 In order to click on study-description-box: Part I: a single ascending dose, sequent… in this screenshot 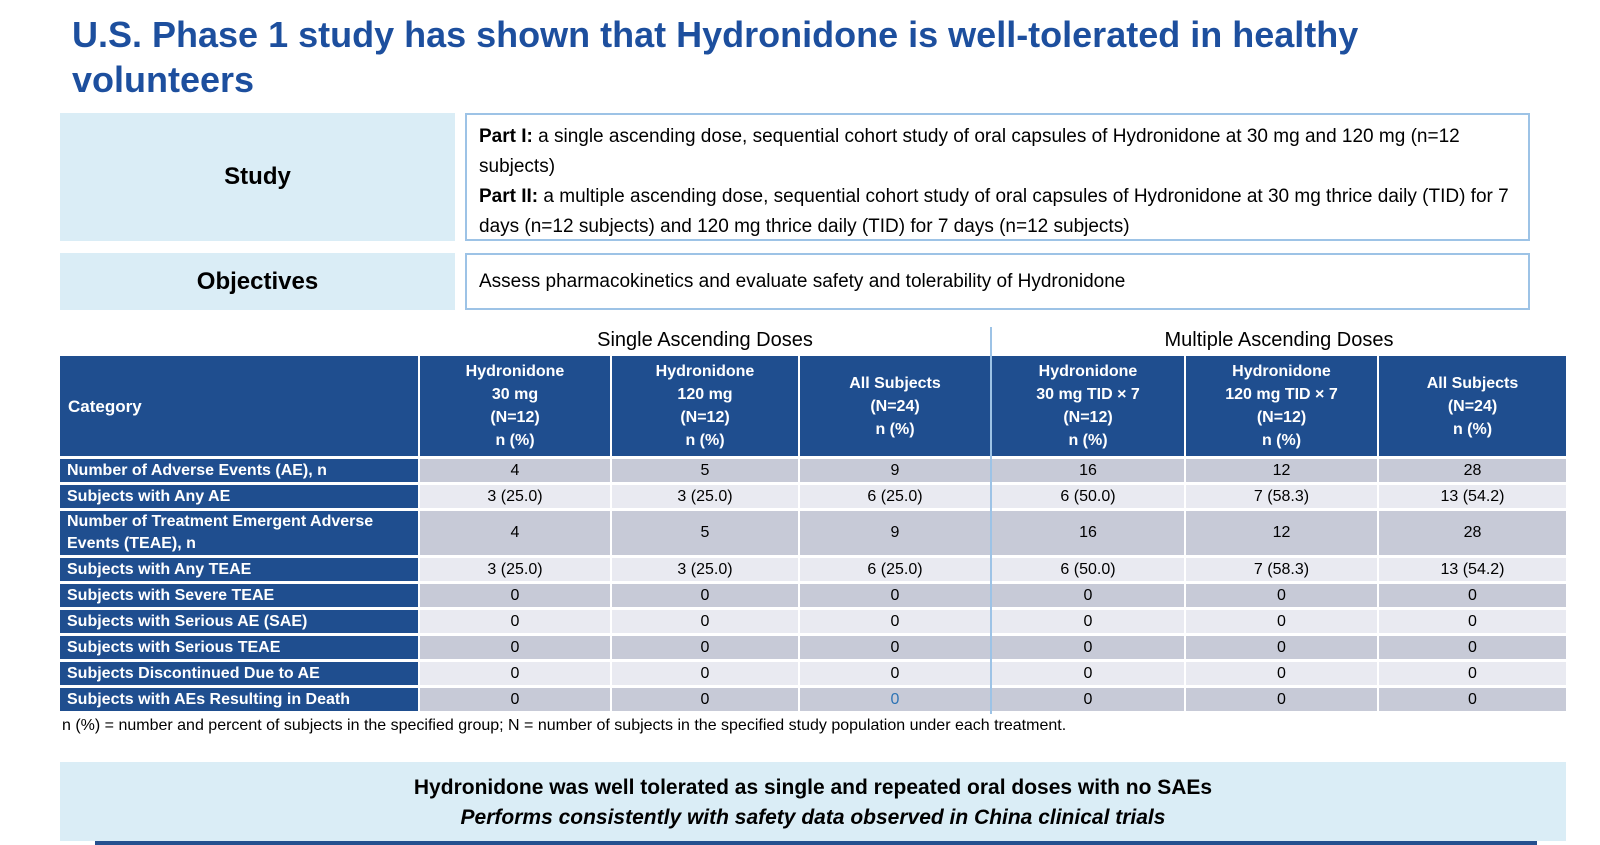, I will do `click(997, 177)`.